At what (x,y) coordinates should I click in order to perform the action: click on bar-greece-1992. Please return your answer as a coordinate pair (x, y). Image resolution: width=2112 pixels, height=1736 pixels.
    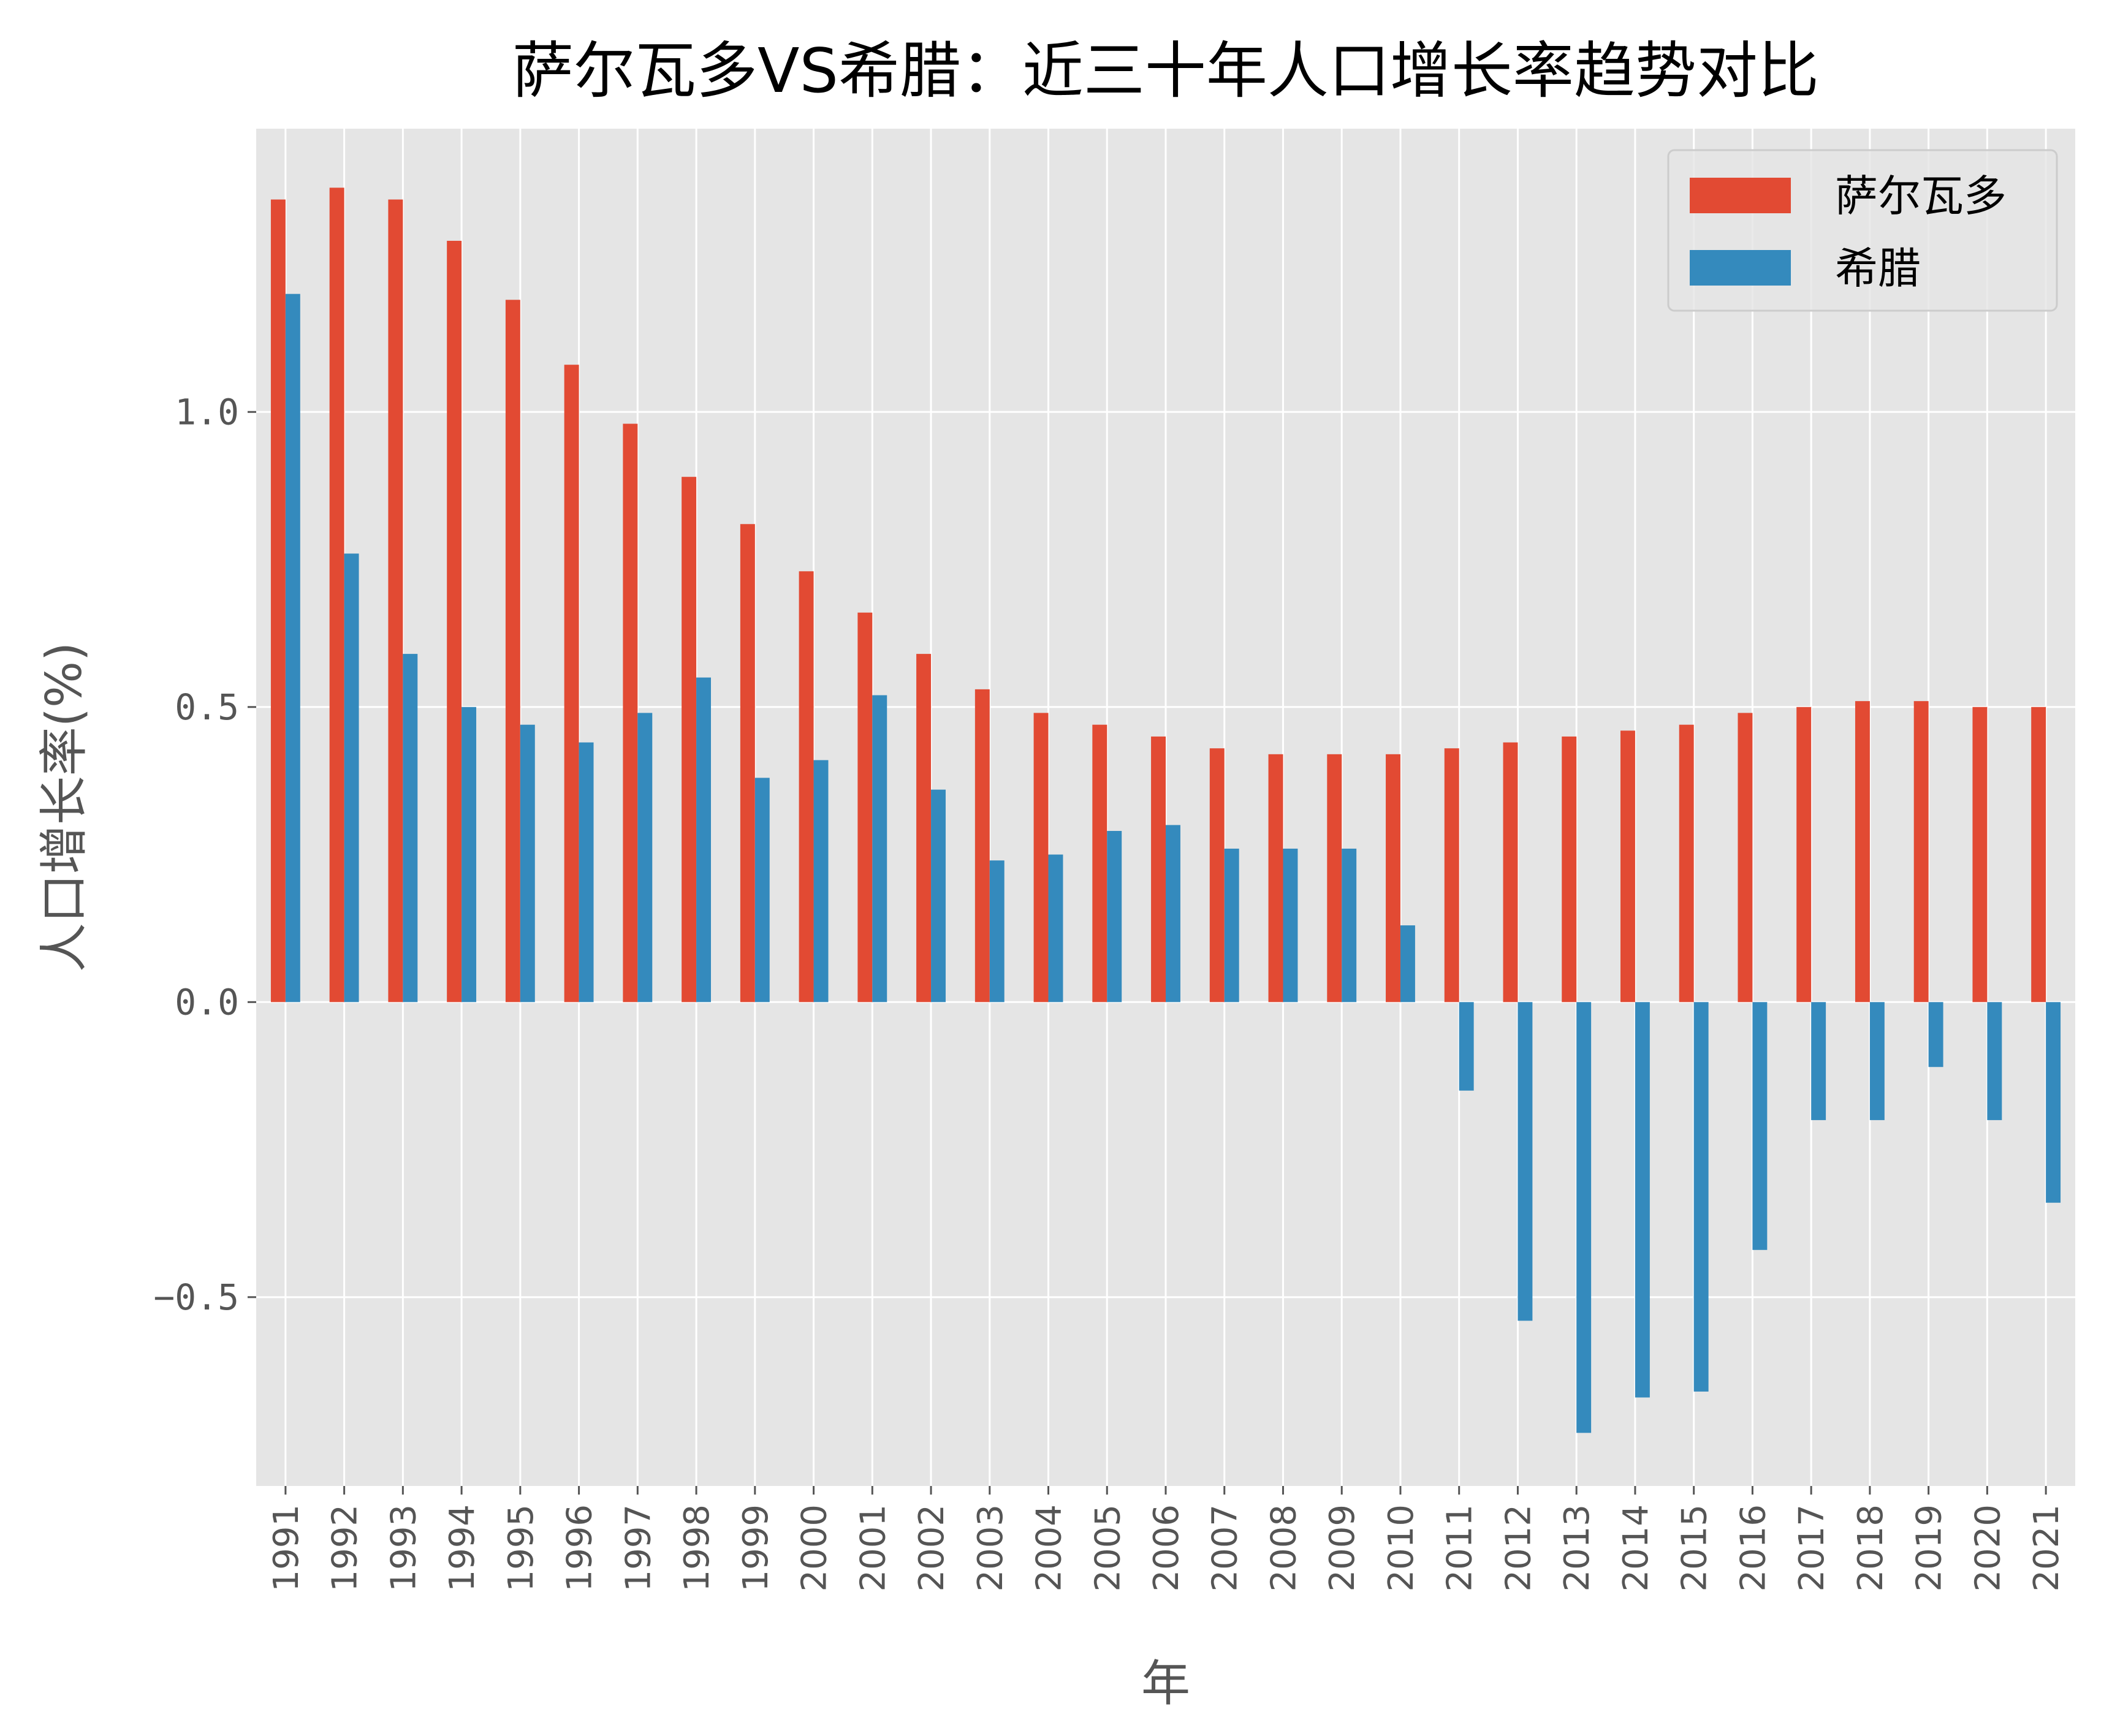
    Looking at the image, I should click on (351, 778).